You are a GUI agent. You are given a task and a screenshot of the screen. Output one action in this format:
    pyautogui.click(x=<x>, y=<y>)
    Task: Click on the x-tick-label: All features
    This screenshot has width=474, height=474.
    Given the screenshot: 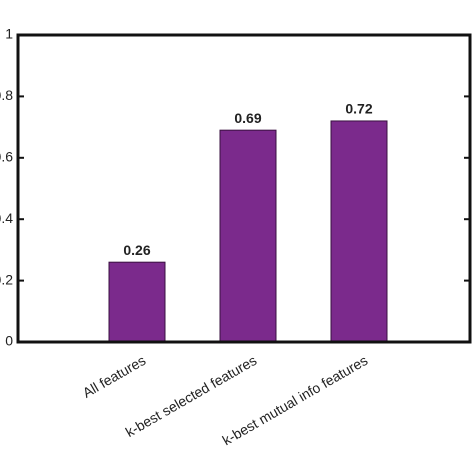 What is the action you would take?
    pyautogui.click(x=114, y=376)
    